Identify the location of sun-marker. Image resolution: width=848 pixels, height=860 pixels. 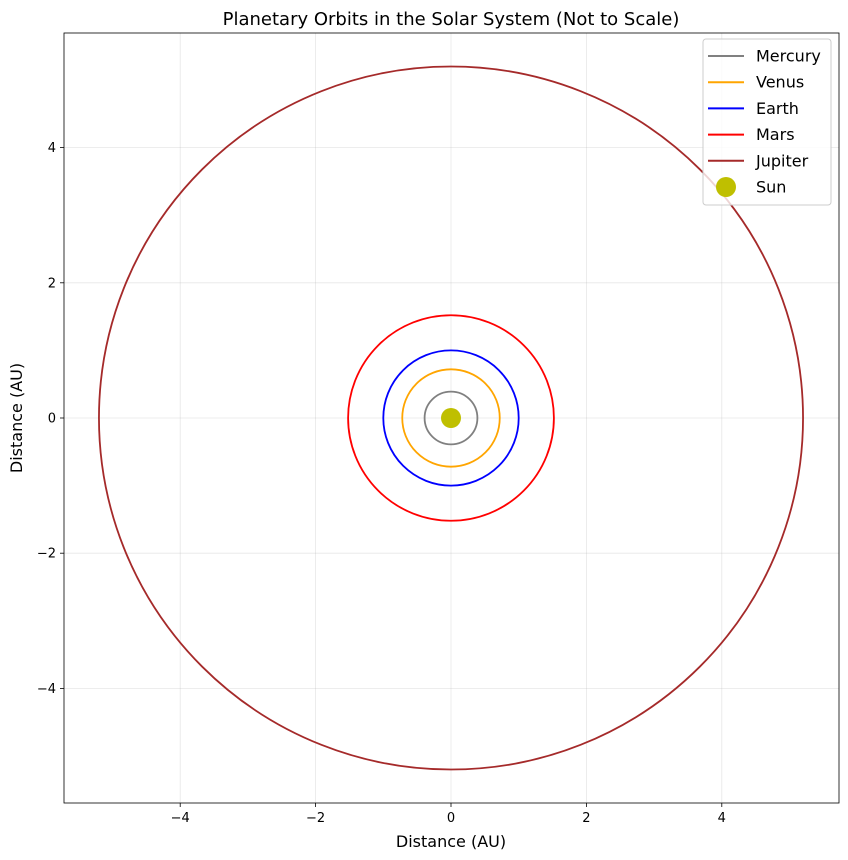
(451, 418).